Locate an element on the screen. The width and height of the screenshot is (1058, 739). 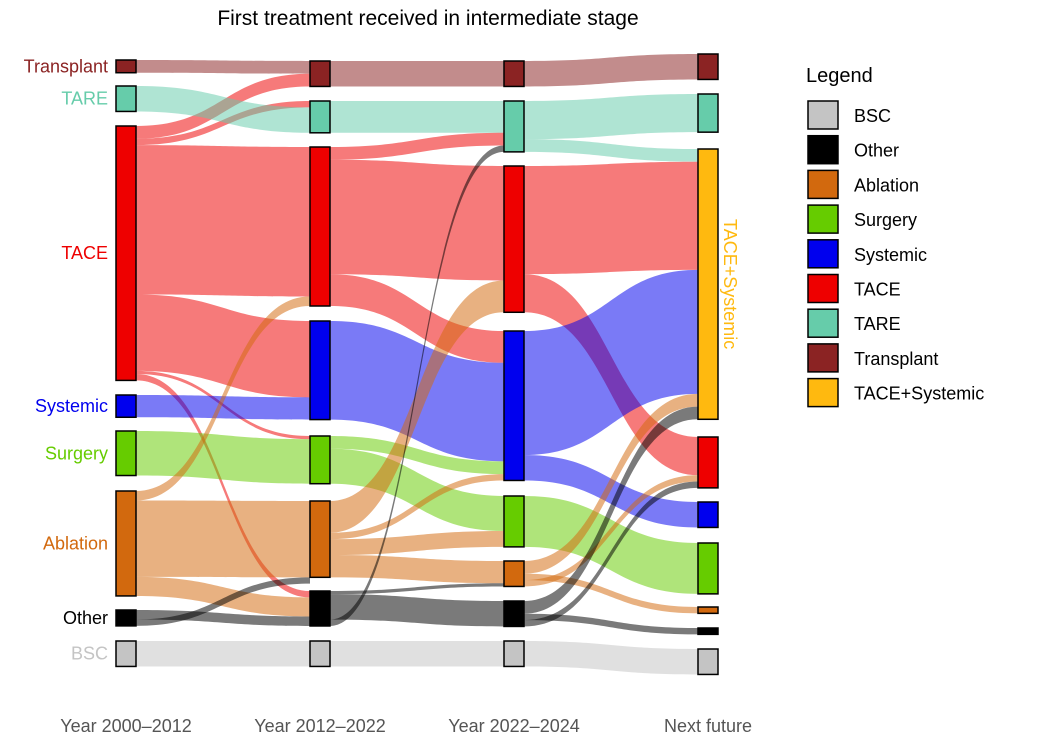
label-transplant: Transplant is located at coordinates (66, 66).